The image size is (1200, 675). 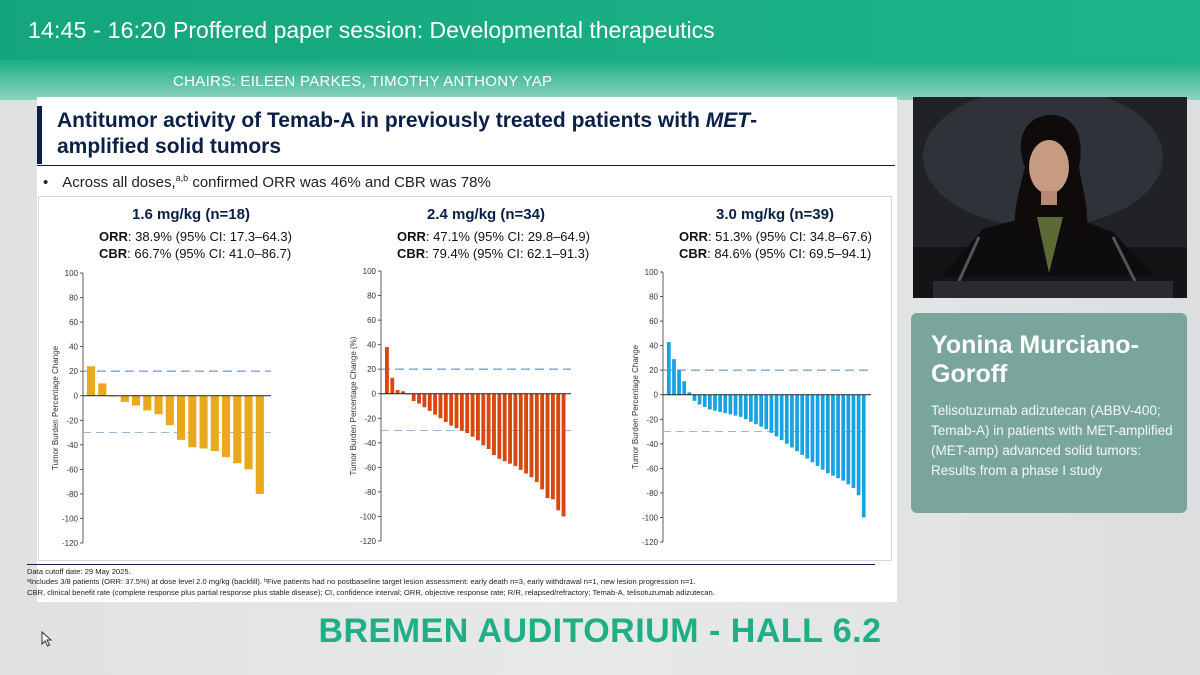 What do you see at coordinates (775, 236) in the screenshot?
I see `orr-stat: ORR: 51.3% (95% CI: 34.8–67.6)` at bounding box center [775, 236].